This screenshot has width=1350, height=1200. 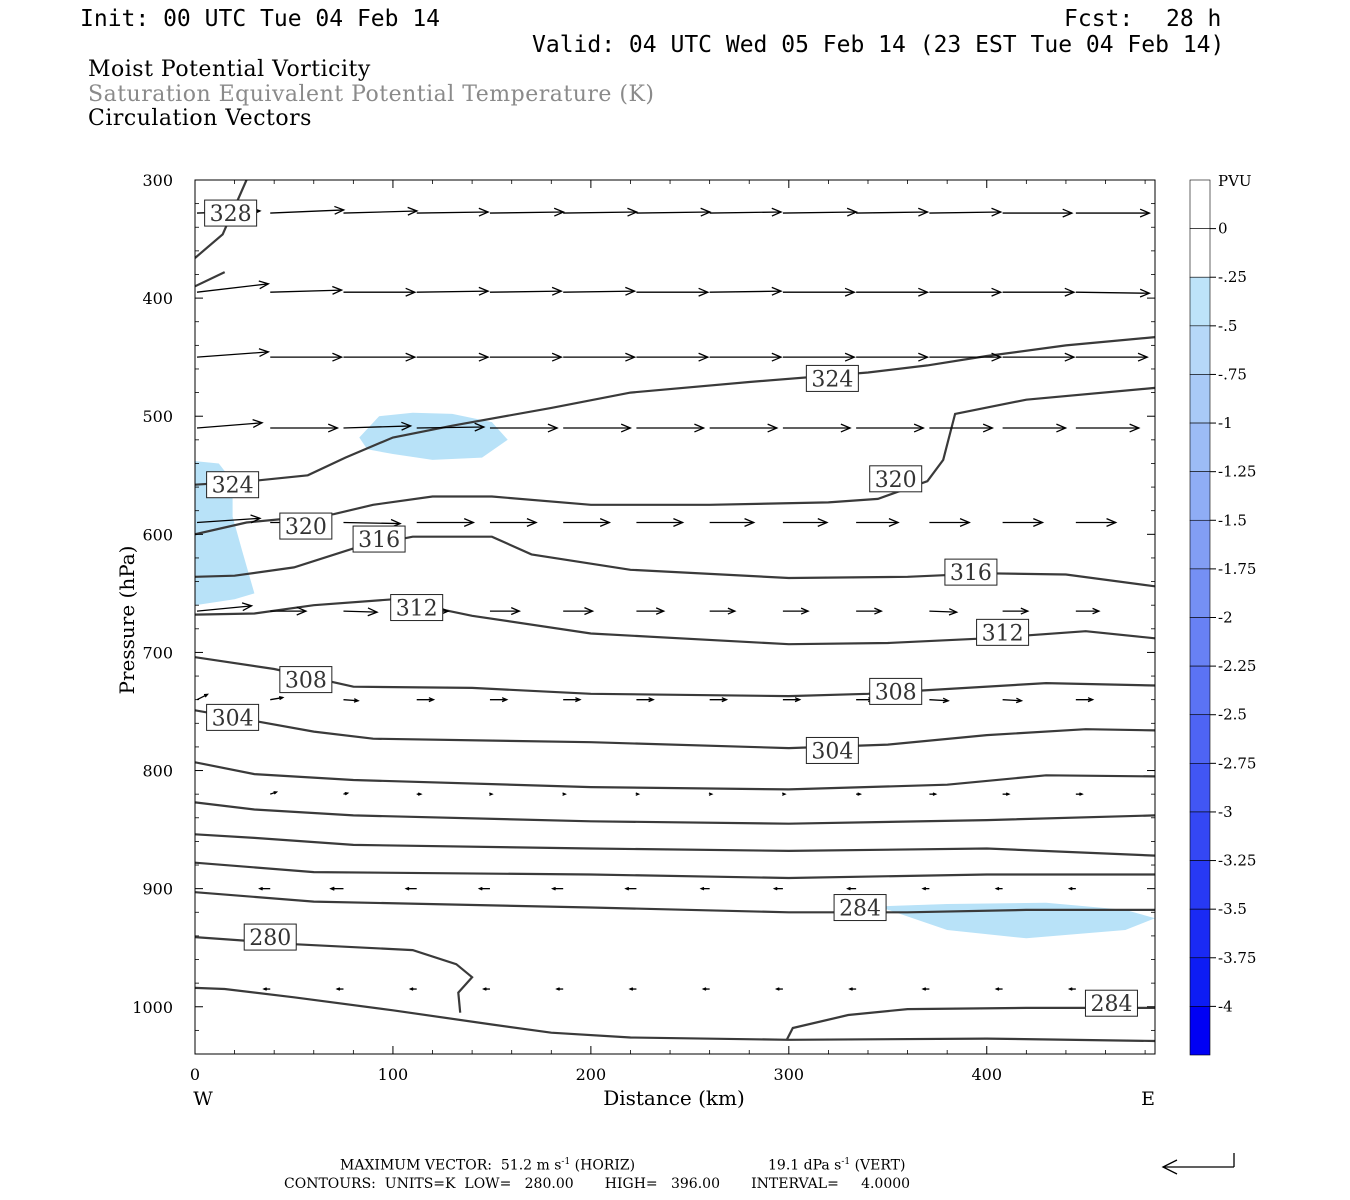 I want to click on colorbar-label: -3.25, so click(x=1237, y=861).